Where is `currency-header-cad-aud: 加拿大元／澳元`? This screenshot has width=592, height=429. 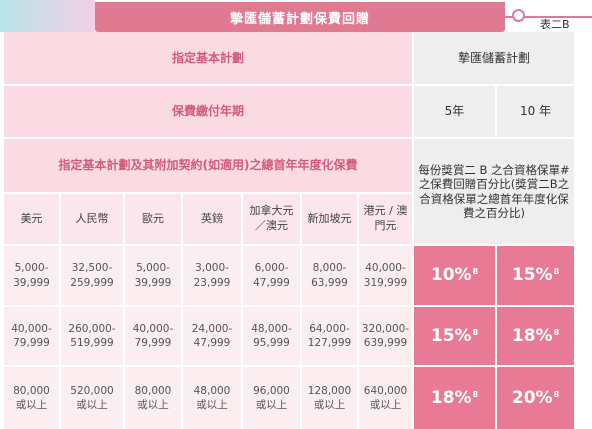
currency-header-cad-aud: 加拿大元／澳元 is located at coordinates (271, 219).